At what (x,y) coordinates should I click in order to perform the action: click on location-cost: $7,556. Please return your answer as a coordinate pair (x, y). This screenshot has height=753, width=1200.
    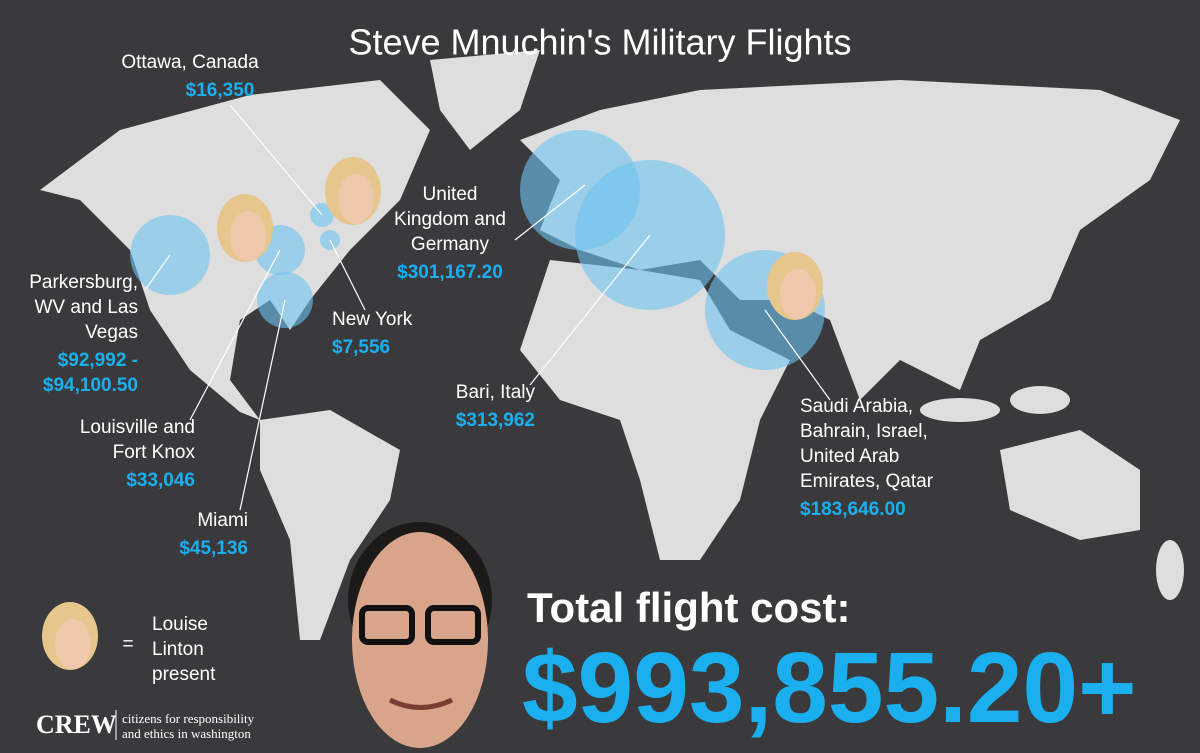
    Looking at the image, I should click on (361, 347).